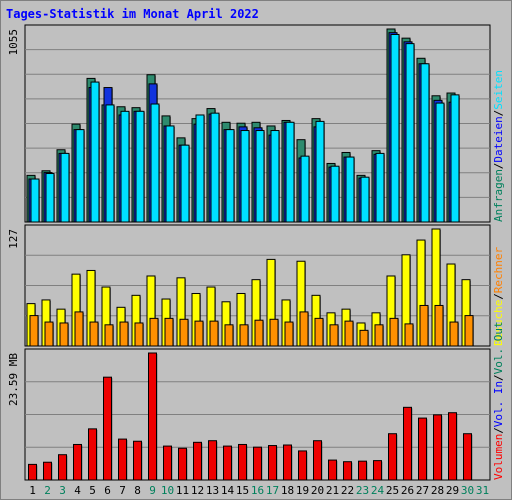  Describe the element at coordinates (257, 490) in the screenshot. I see `x-tick-label-day-16: 16` at that location.